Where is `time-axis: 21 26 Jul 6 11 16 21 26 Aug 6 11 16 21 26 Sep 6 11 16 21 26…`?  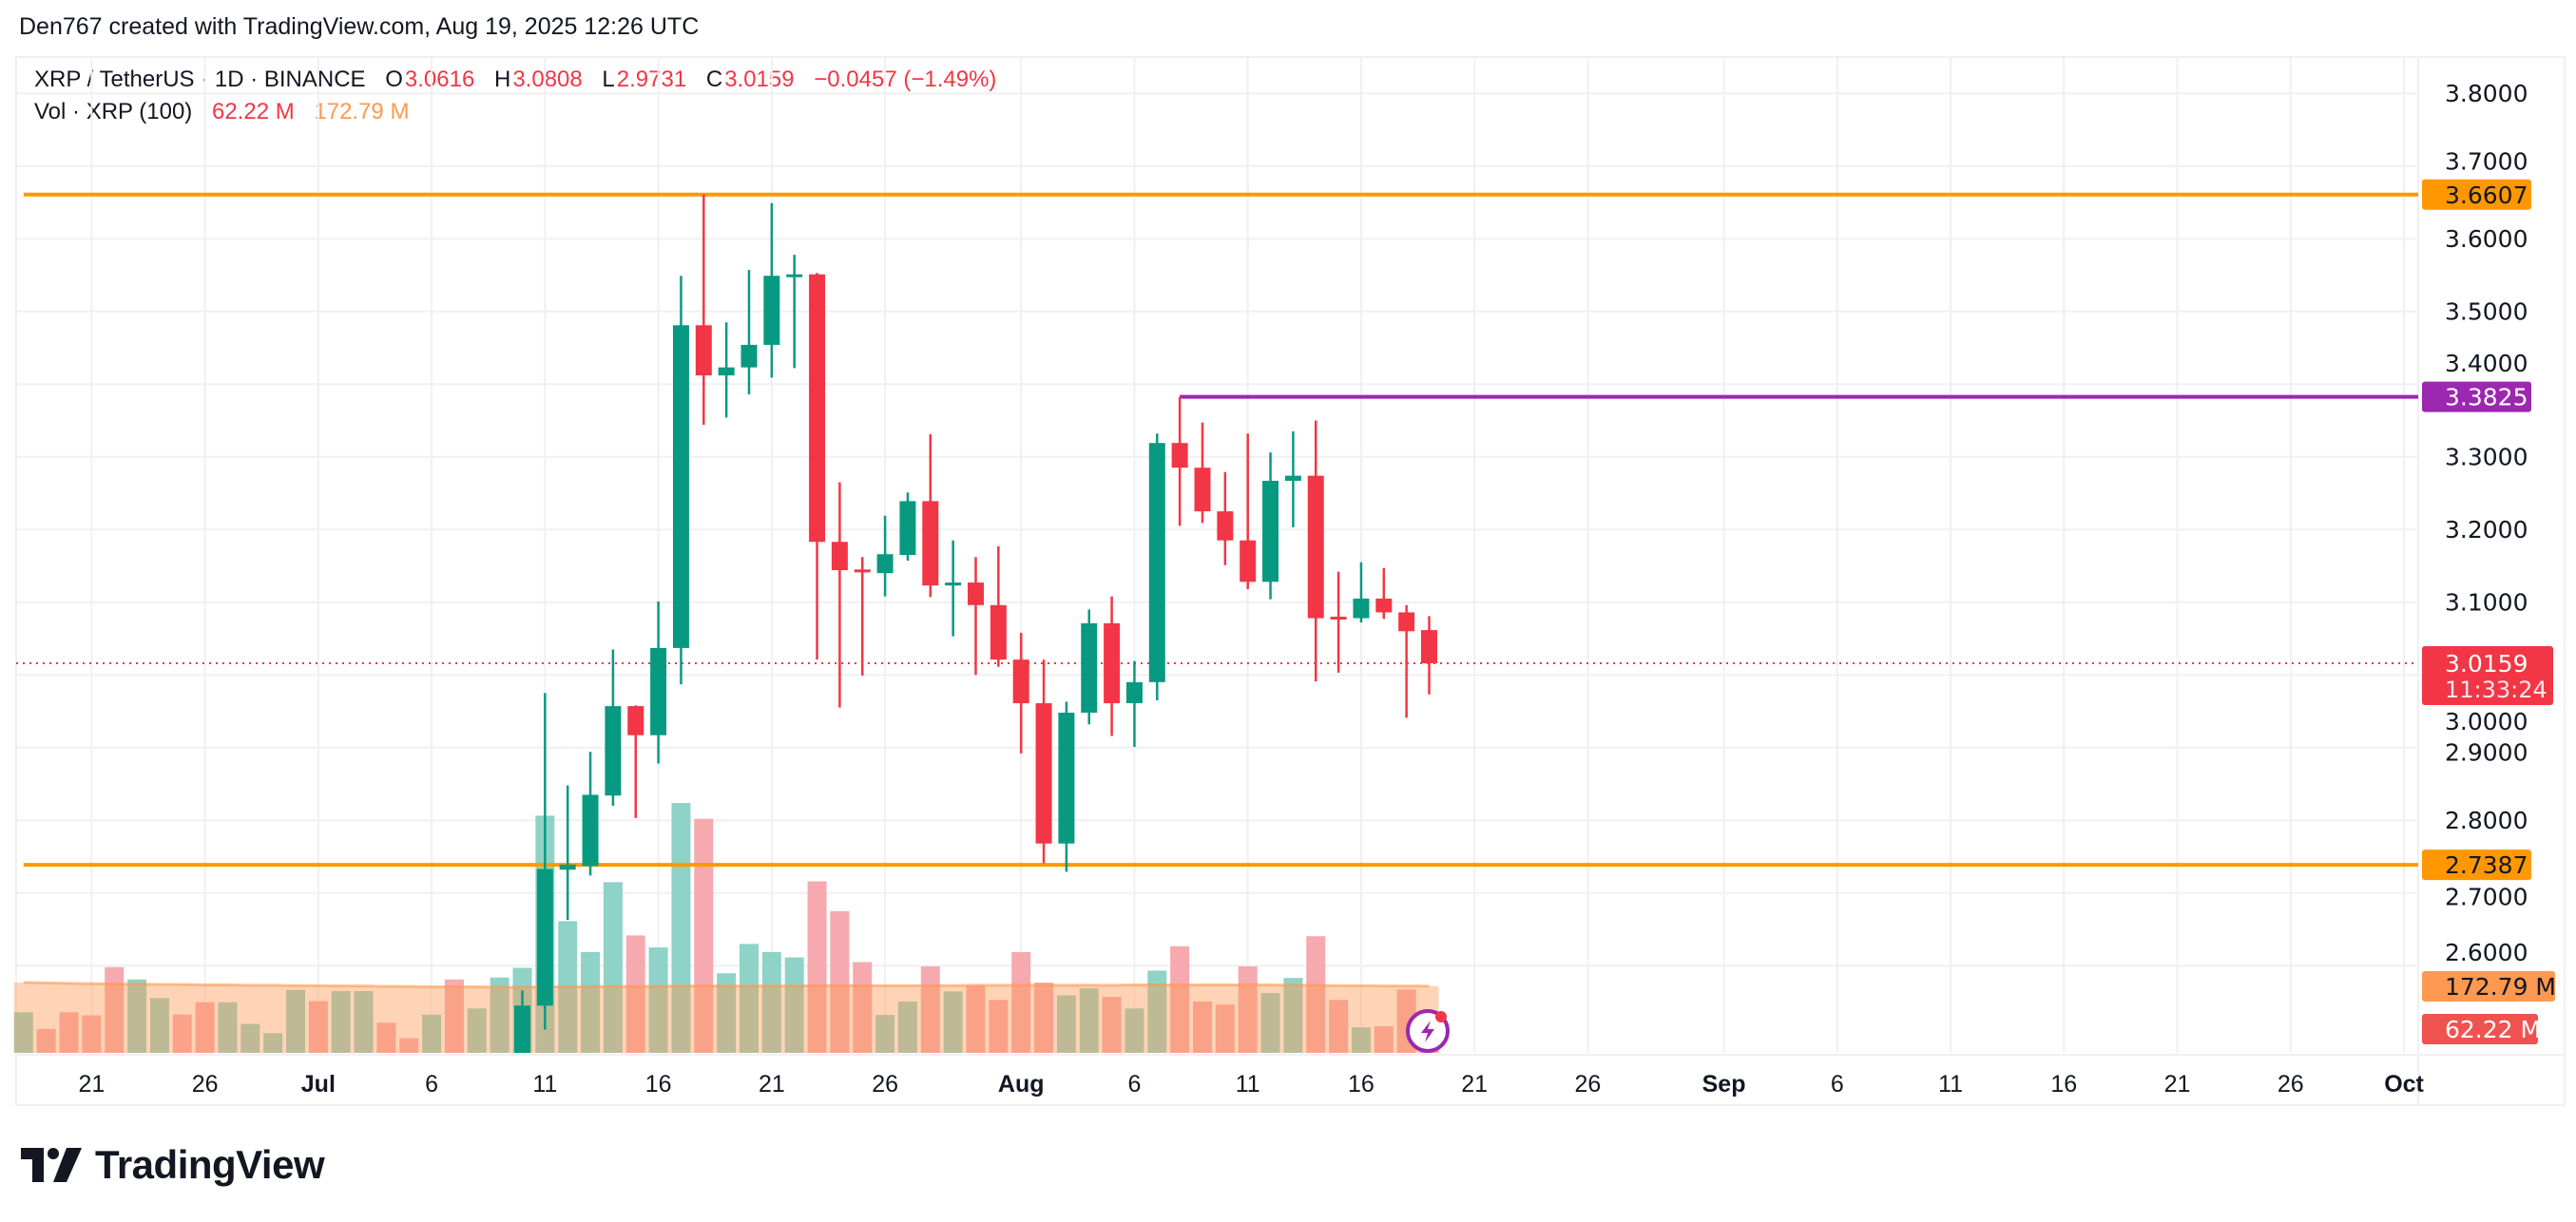 time-axis: 21 26 Jul 6 11 16 21 26 Aug 6 11 16 21 26 Sep 6 11 16 21 26… is located at coordinates (1251, 1084).